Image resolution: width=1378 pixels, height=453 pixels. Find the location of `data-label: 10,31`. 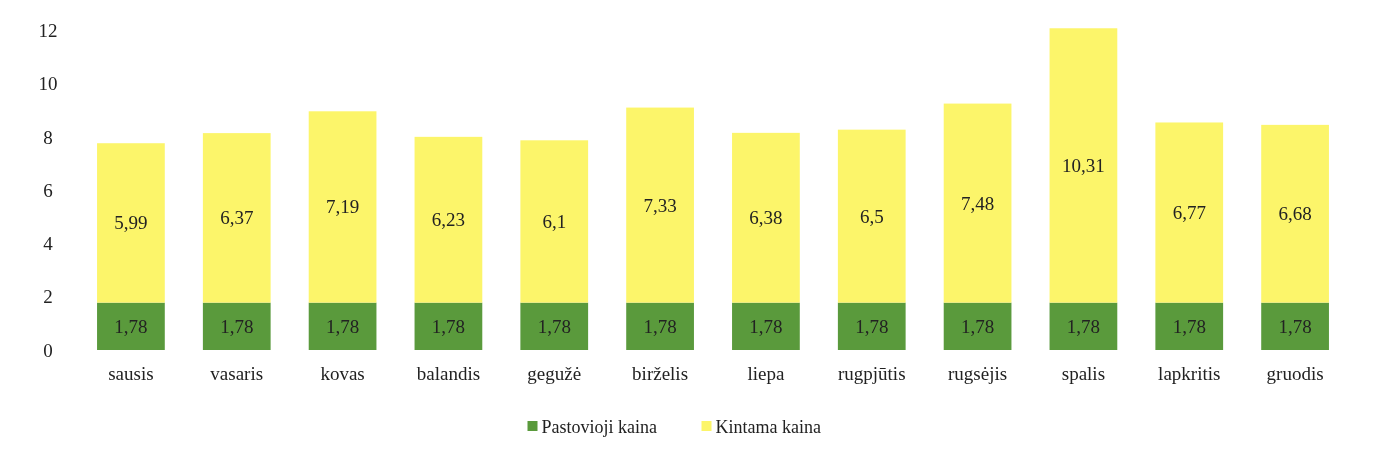

data-label: 10,31 is located at coordinates (1083, 165).